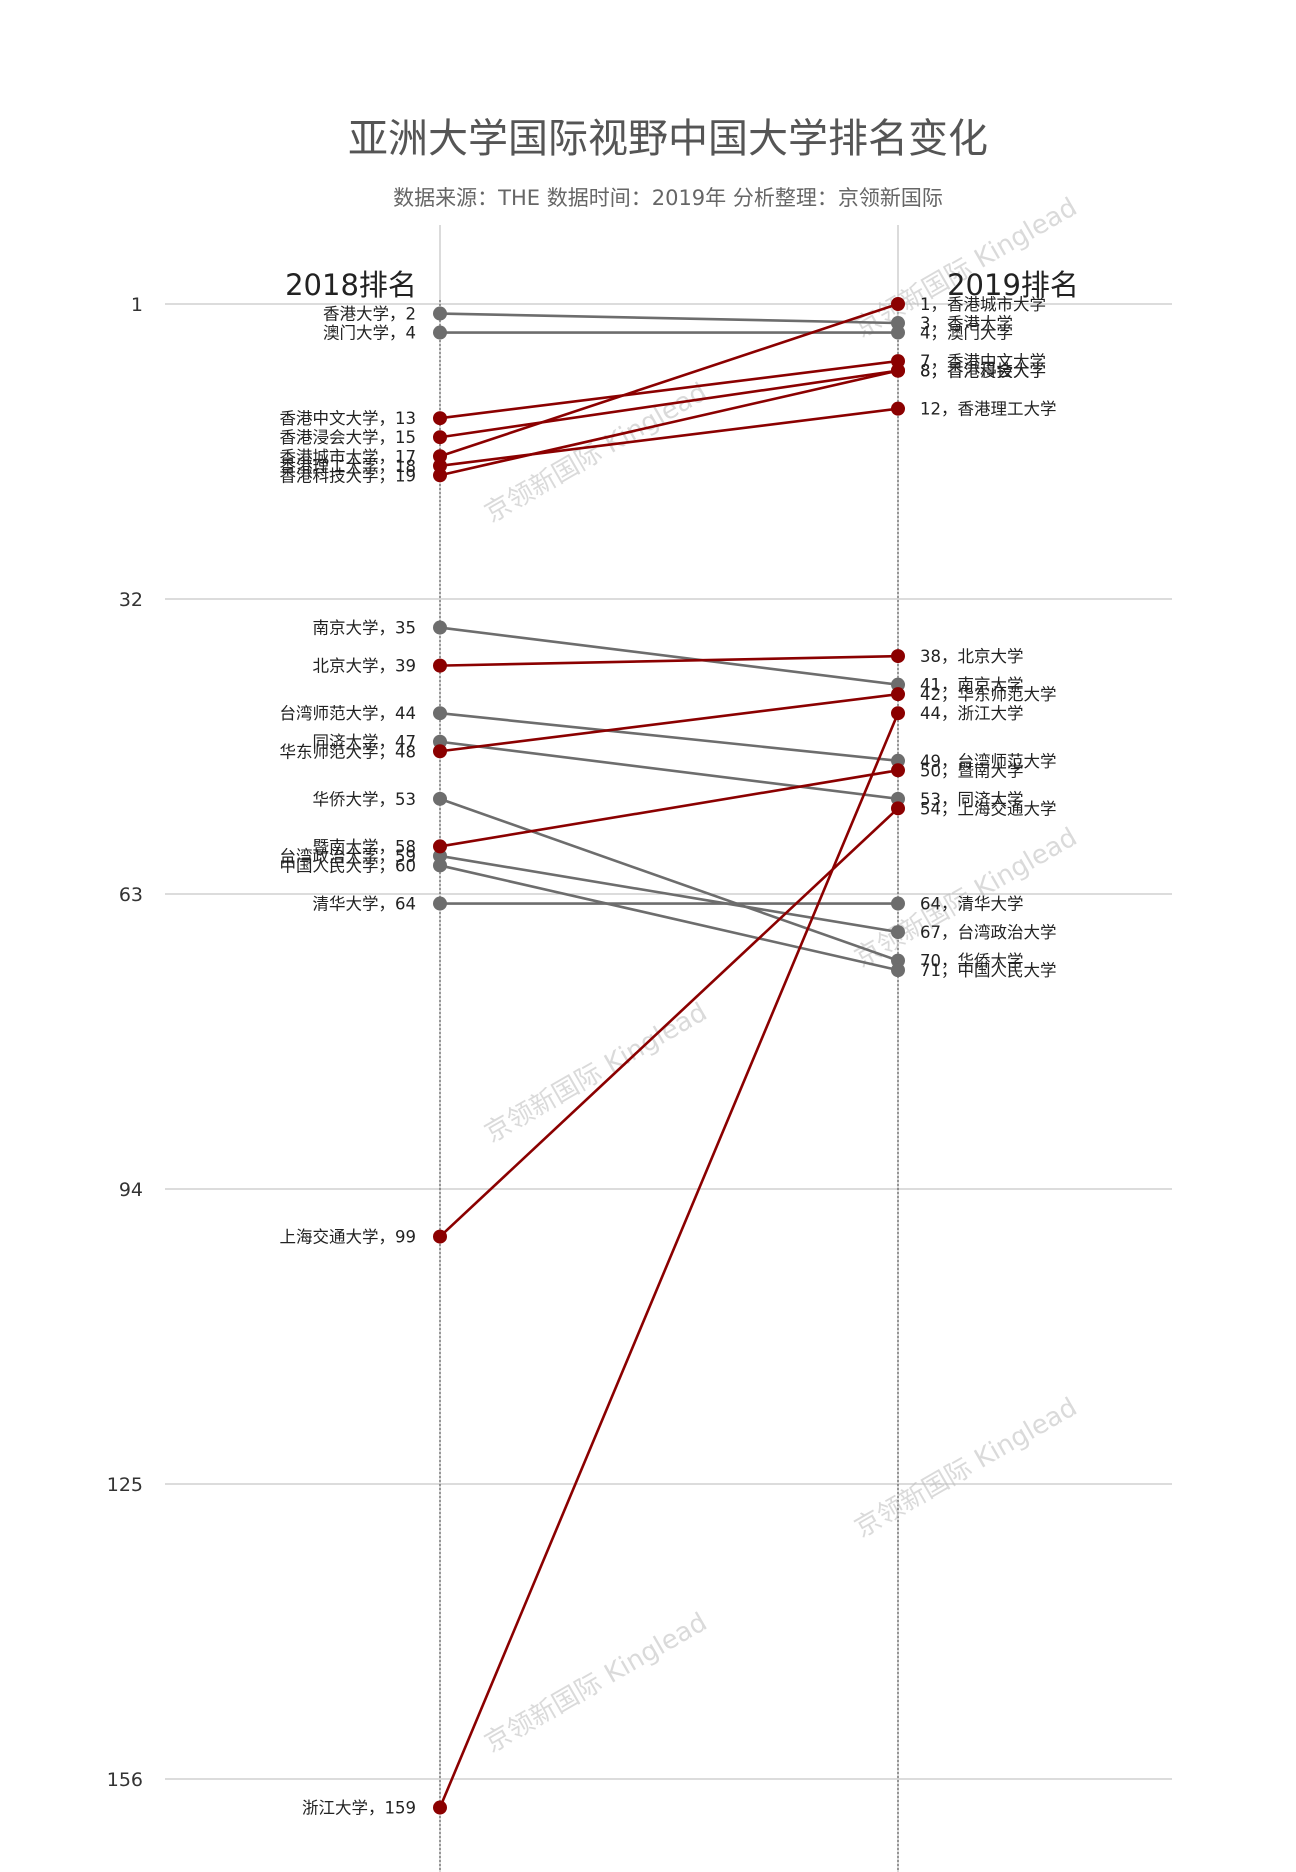 The height and width of the screenshot is (1872, 1296). I want to click on label-2019: 3，香港大学, so click(966, 323).